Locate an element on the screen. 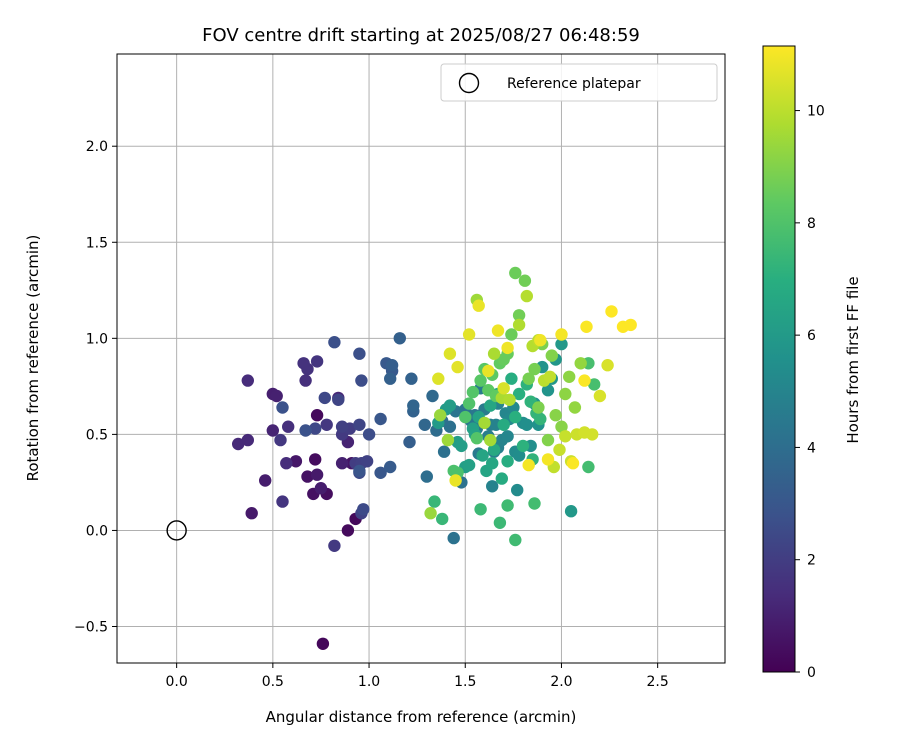 The image size is (900, 750). colorbar-tick-label: 8 is located at coordinates (811, 224).